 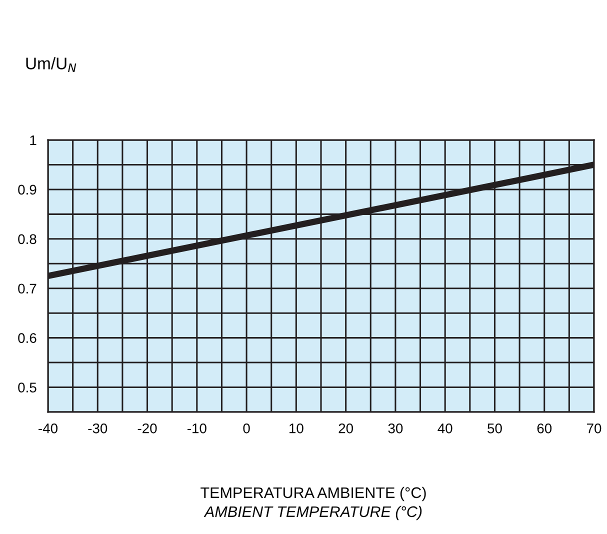 I want to click on y-axis-title: Um/U$_{N}$, so click(x=51, y=64).